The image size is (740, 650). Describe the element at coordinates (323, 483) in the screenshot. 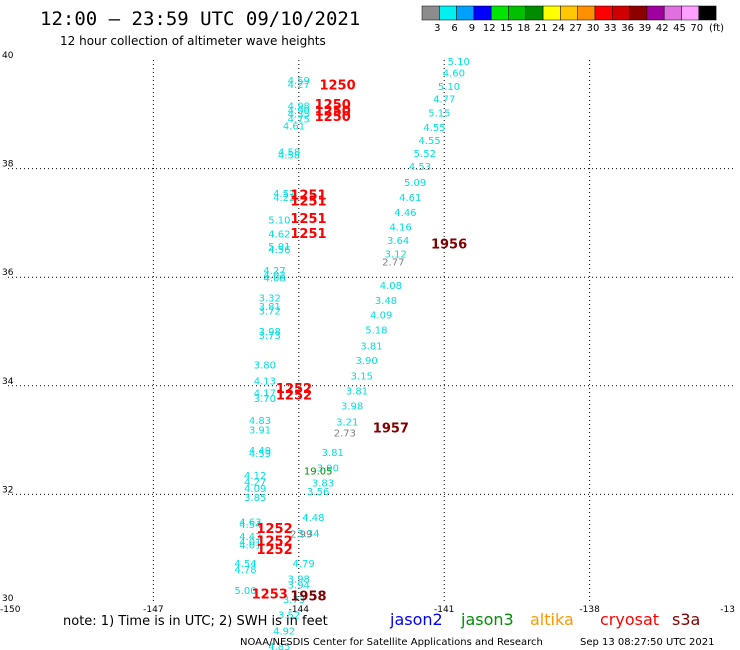

I see `wave-height-label: 3.83` at that location.